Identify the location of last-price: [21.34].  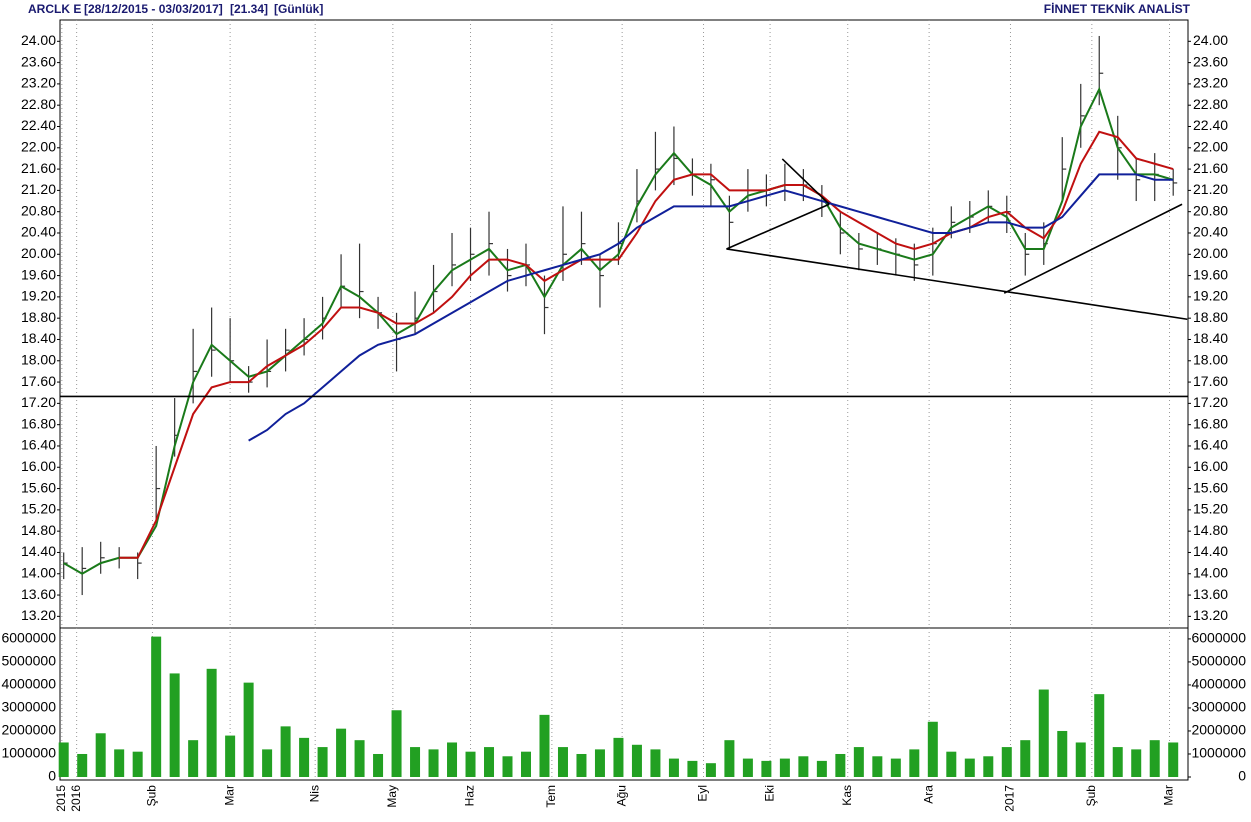
(249, 9).